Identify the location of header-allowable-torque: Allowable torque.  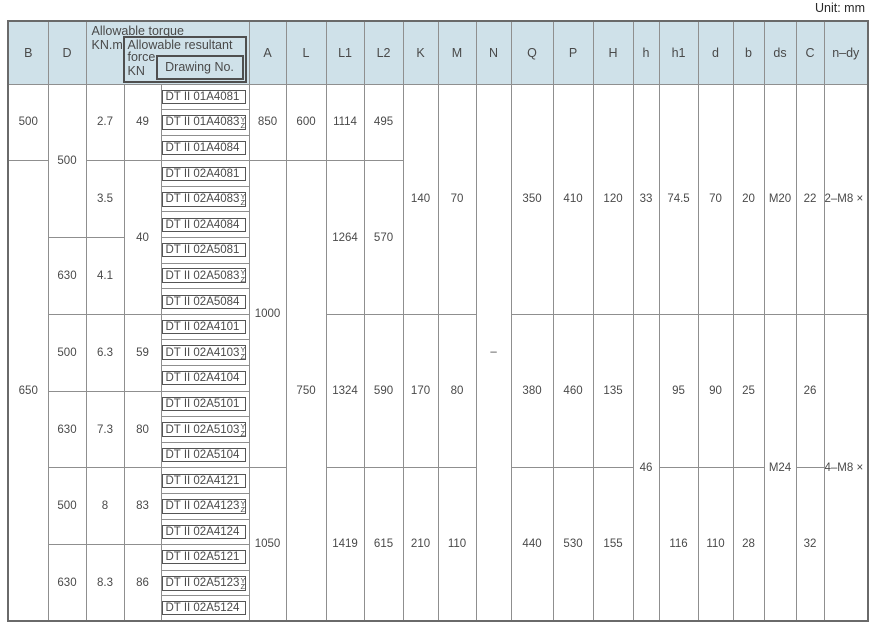
(137, 31).